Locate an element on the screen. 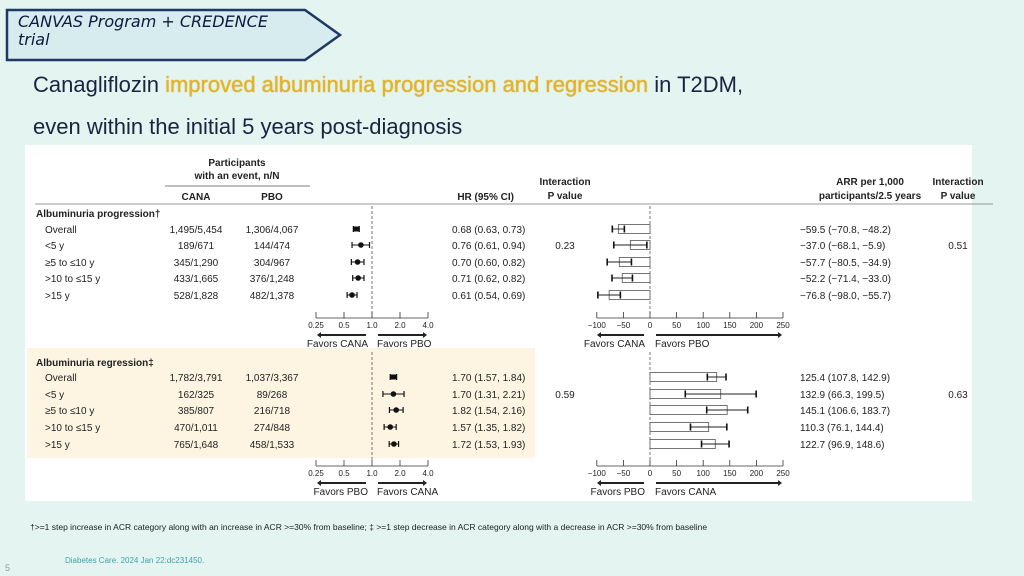 Image resolution: width=1024 pixels, height=576 pixels. header-pvalue-arr: P value is located at coordinates (958, 196).